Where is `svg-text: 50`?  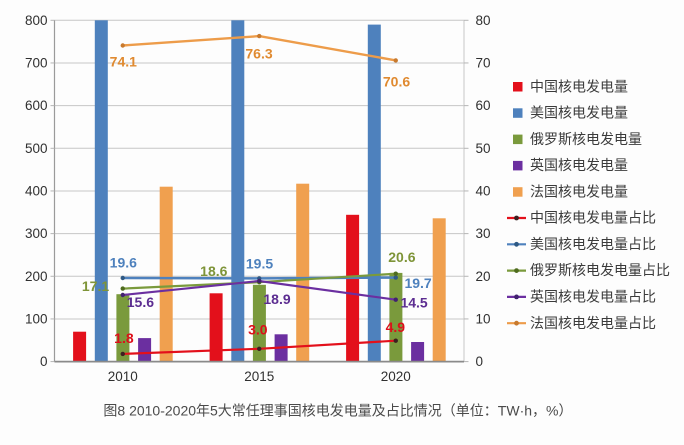
svg-text: 50 is located at coordinates (483, 148).